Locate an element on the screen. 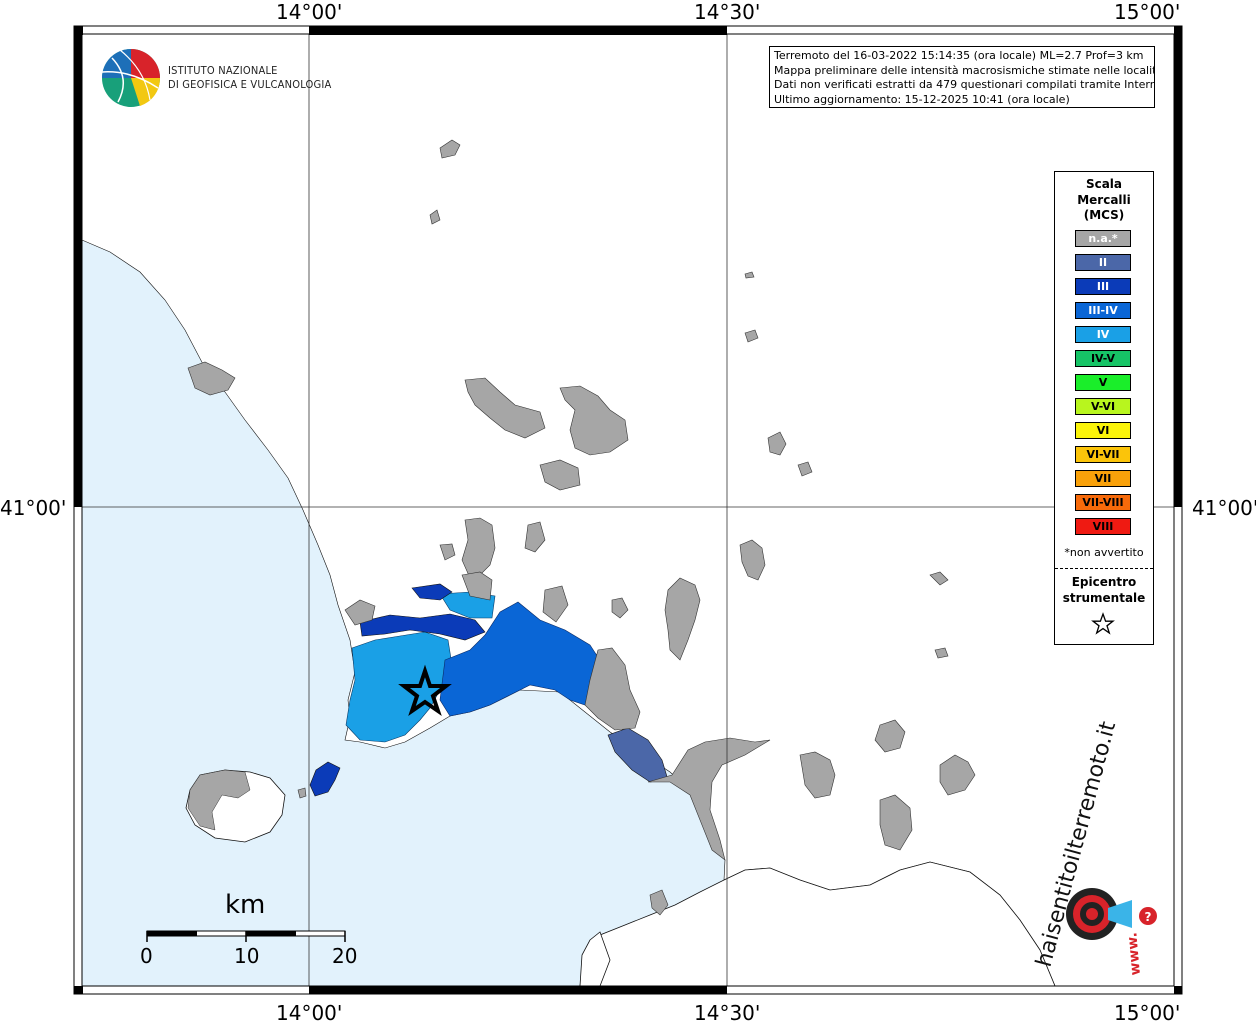  coord-top-14-30: 14°30' is located at coordinates (727, 12).